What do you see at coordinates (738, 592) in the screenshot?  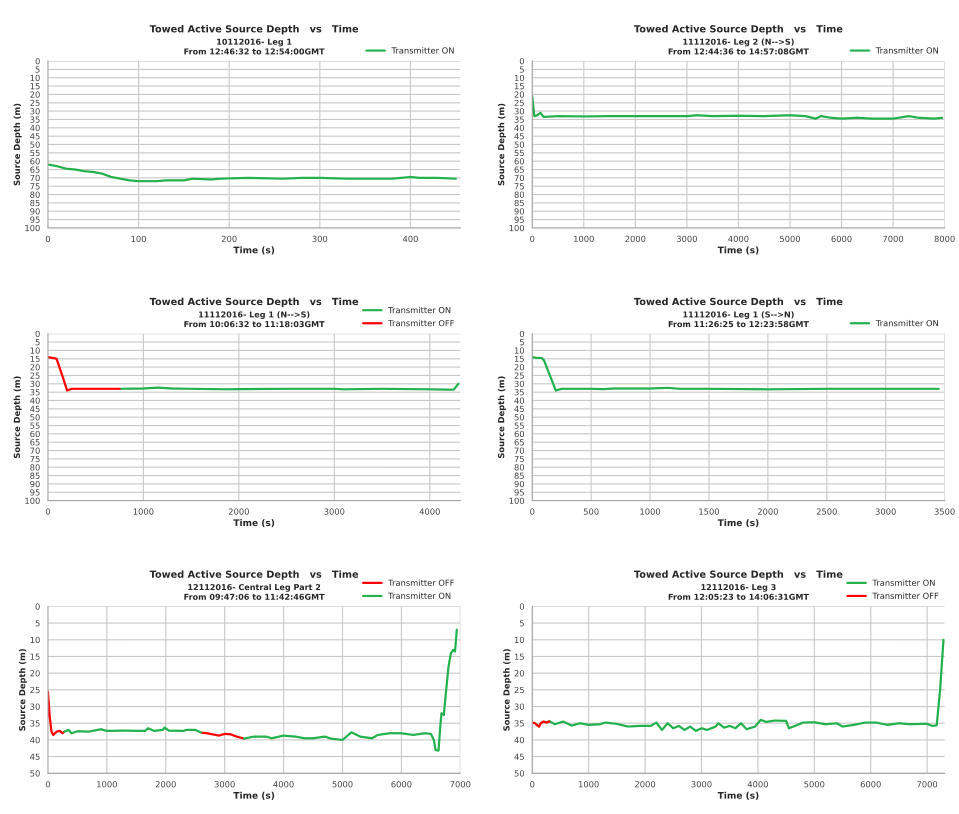 I see `chart-subtitle: 12112016- Leg 3 From 12:05:23 to 14:06:31GMT` at bounding box center [738, 592].